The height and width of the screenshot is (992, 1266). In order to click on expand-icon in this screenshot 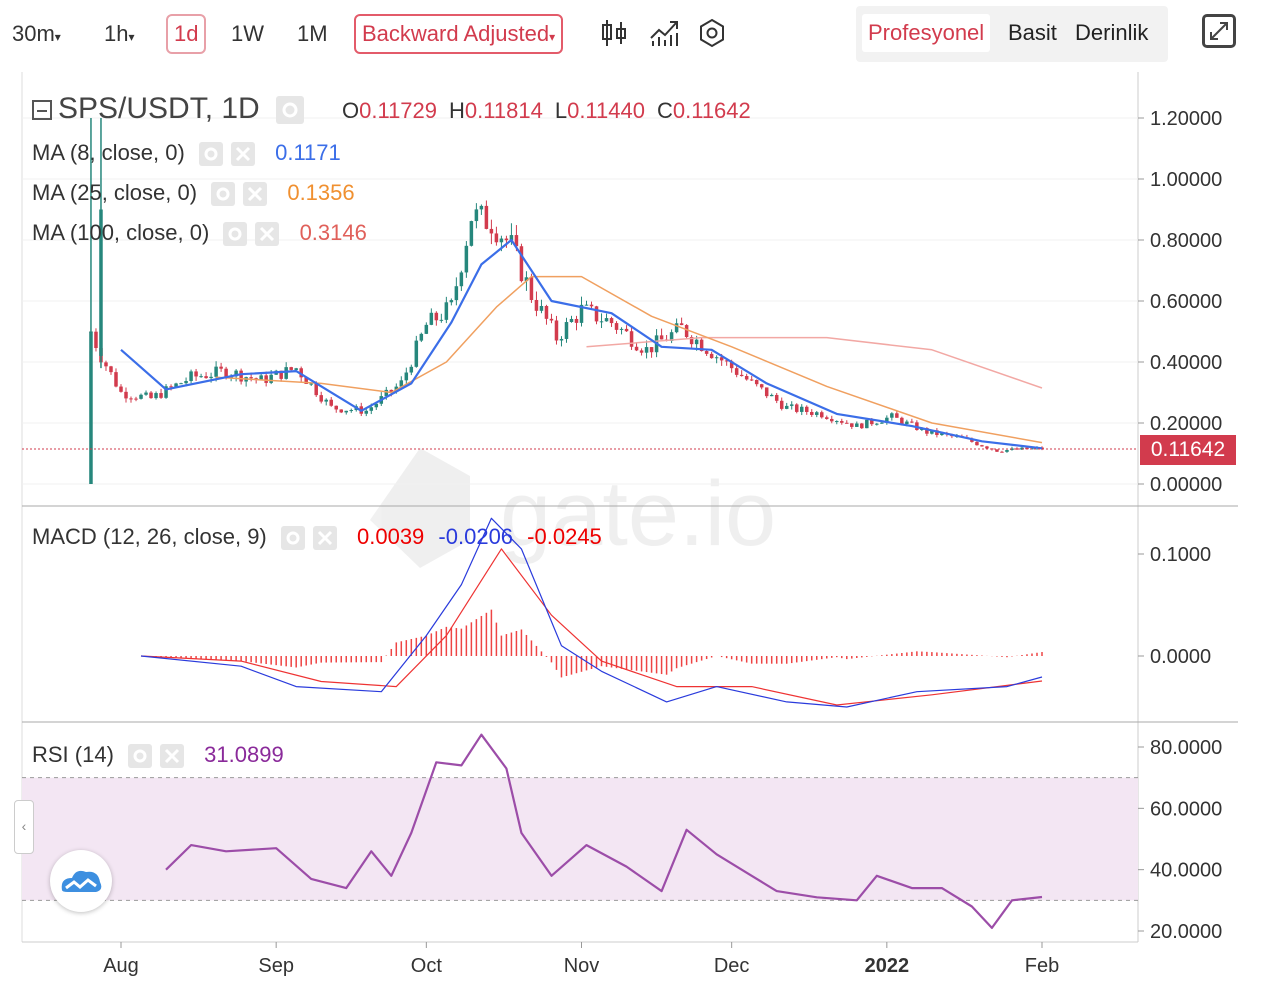, I will do `click(1219, 31)`.